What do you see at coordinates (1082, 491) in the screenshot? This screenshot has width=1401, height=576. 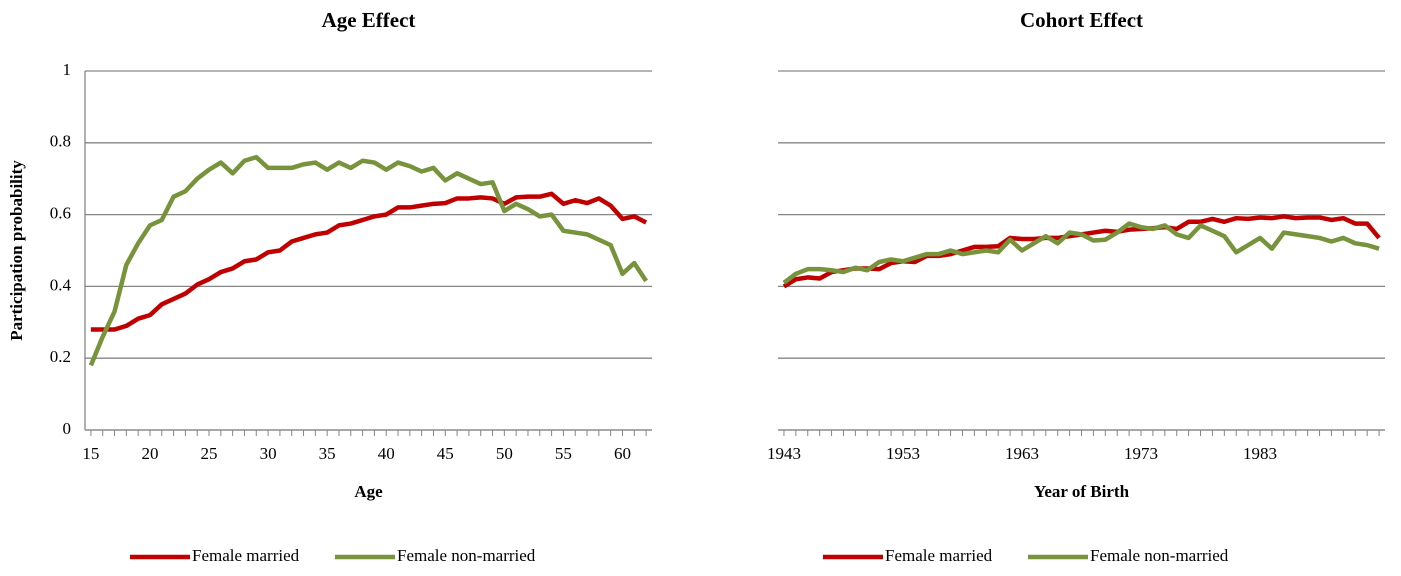 I see `x-axis-label: Year of Birth` at bounding box center [1082, 491].